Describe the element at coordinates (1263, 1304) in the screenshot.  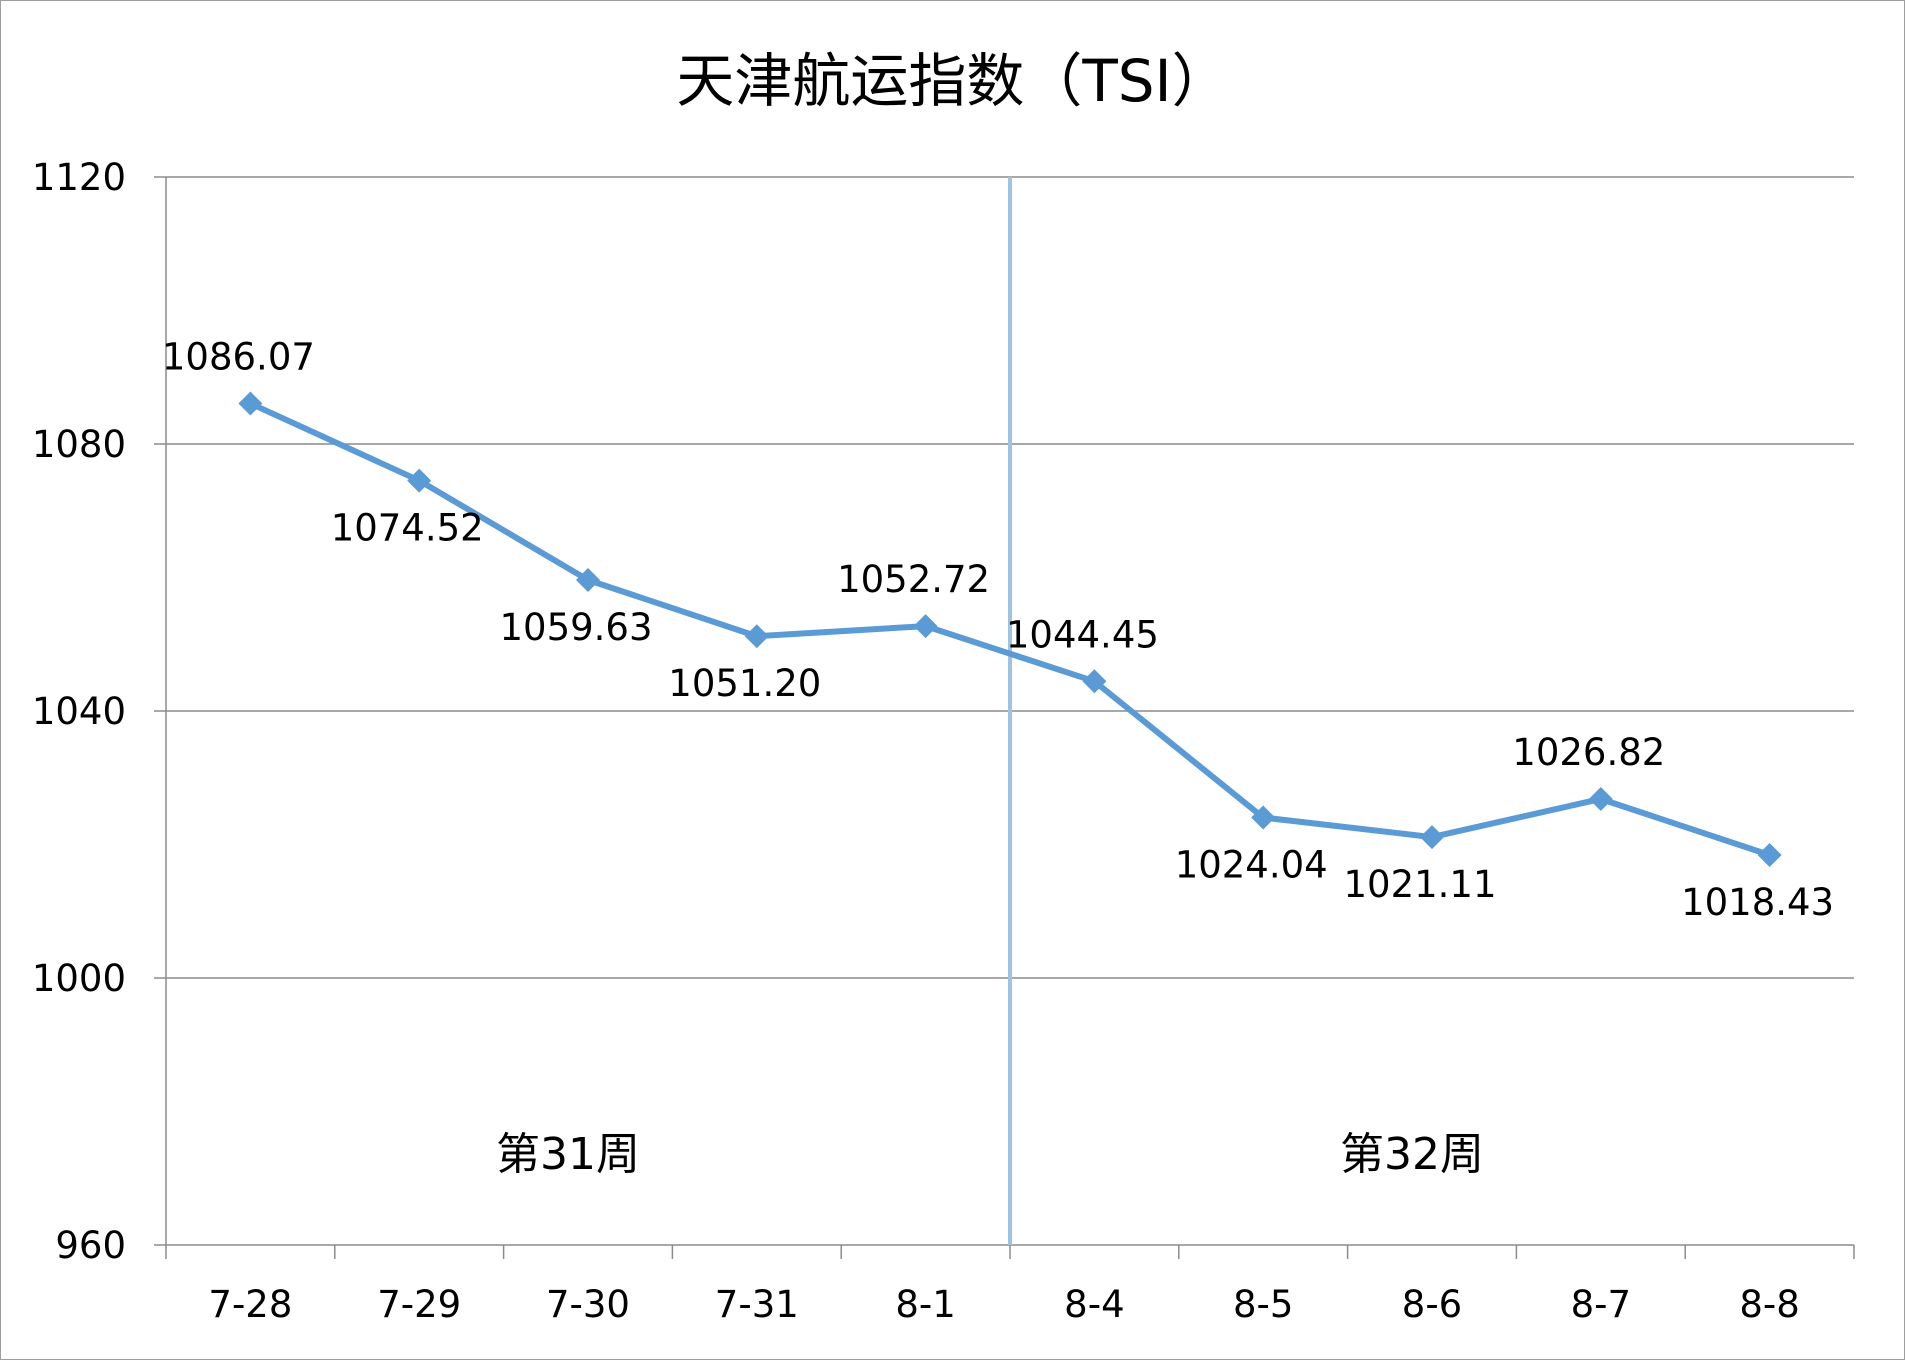
I see `x-tick-label: 8-5` at that location.